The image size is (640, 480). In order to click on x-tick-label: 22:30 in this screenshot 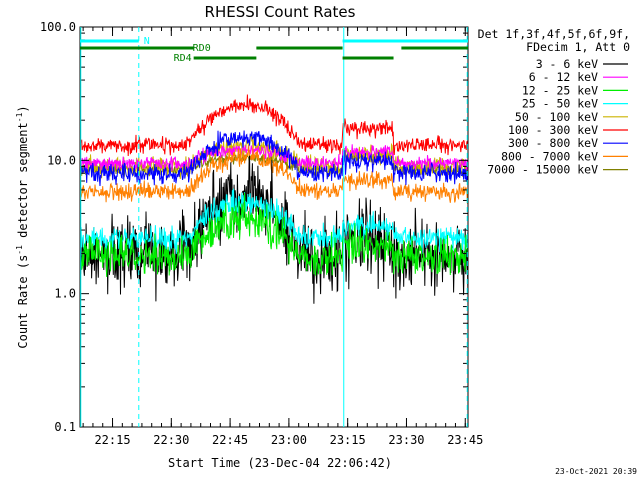, I will do `click(171, 440)`.